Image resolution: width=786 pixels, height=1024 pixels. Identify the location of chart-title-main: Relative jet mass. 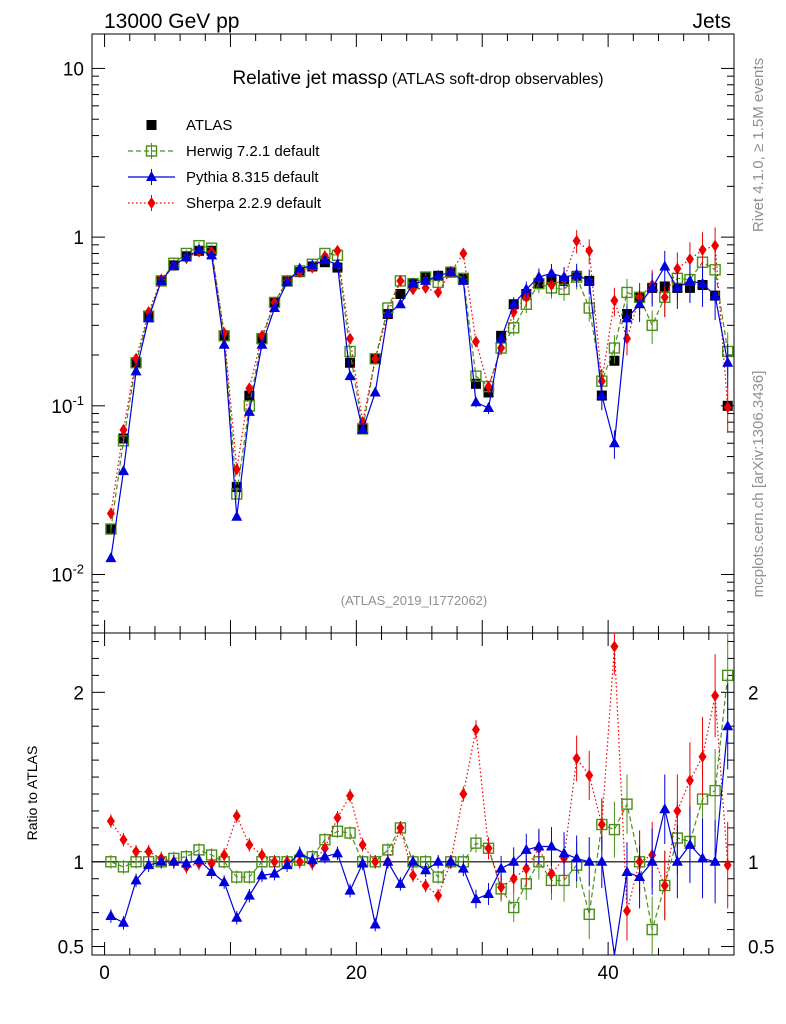
(304, 78).